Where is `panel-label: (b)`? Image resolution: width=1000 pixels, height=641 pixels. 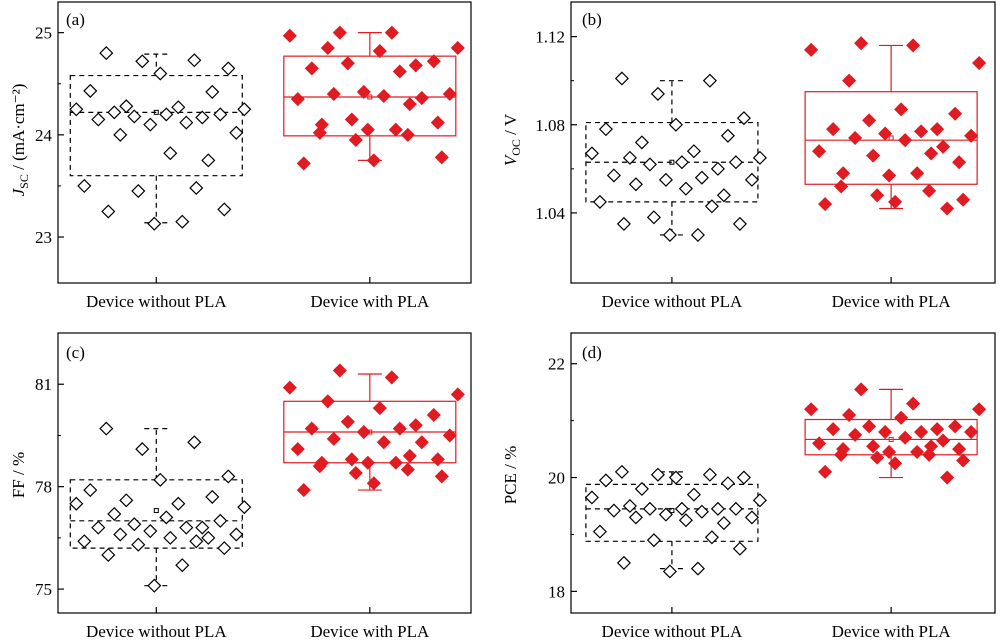
panel-label: (b) is located at coordinates (592, 19).